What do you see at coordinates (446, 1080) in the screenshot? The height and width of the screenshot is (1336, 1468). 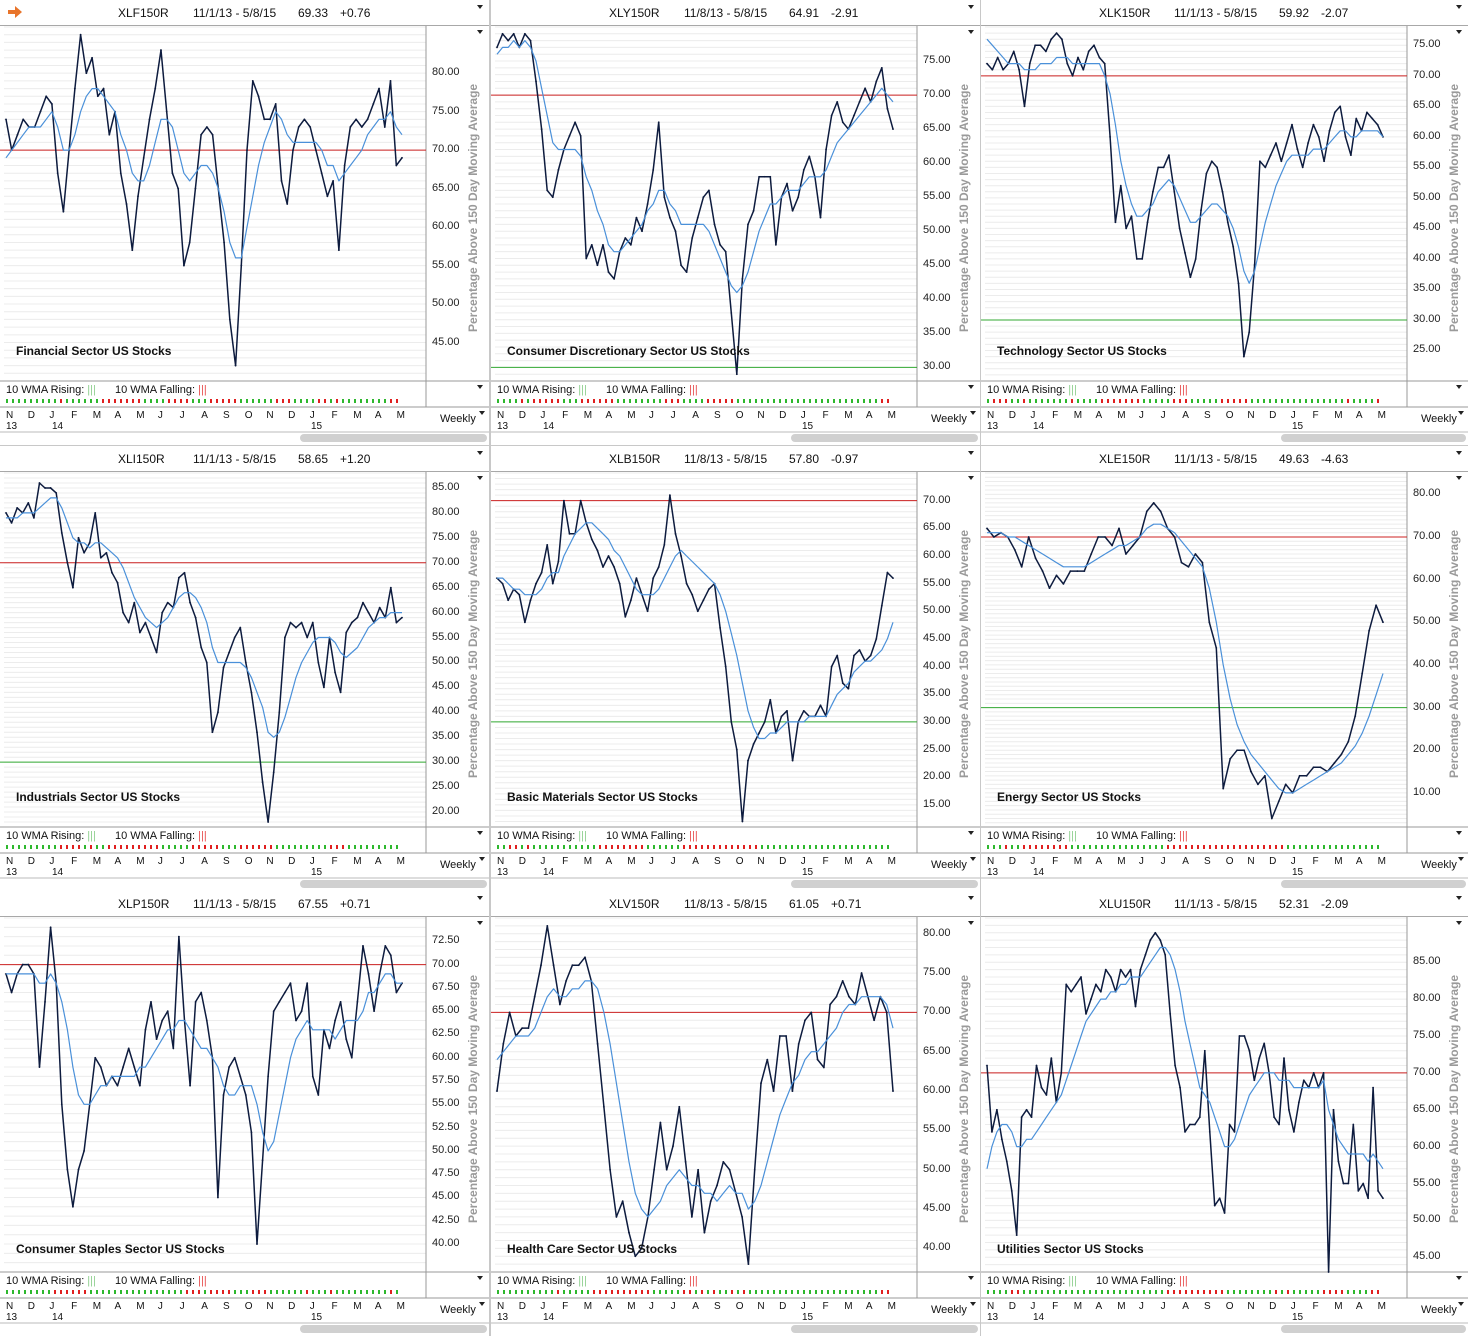 I see `y-tick-label: 57.50` at bounding box center [446, 1080].